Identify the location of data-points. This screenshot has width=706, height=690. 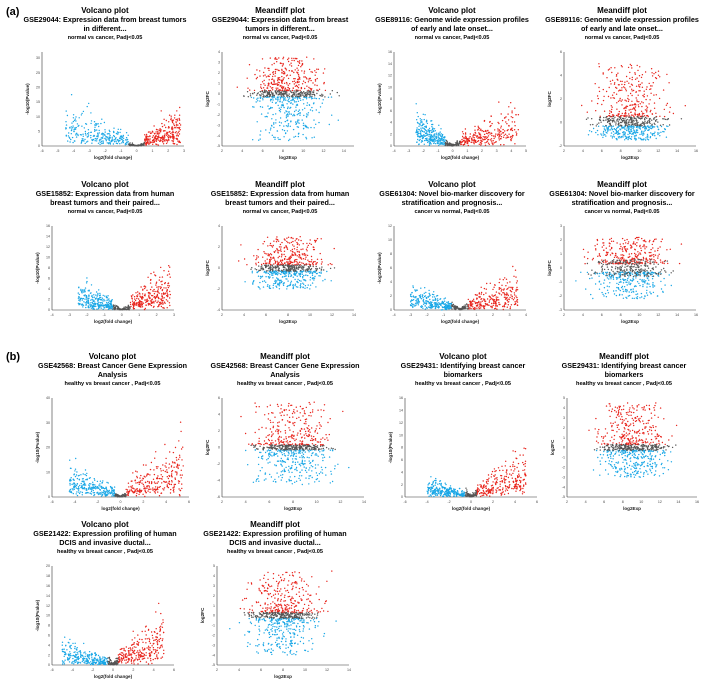
(467, 124).